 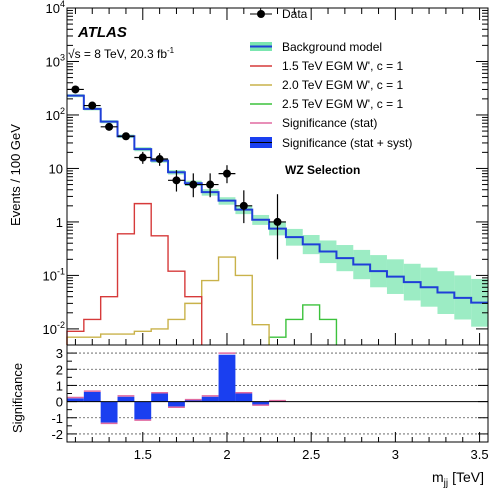 What do you see at coordinates (277, 388) in the screenshot?
I see `significance-bars` at bounding box center [277, 388].